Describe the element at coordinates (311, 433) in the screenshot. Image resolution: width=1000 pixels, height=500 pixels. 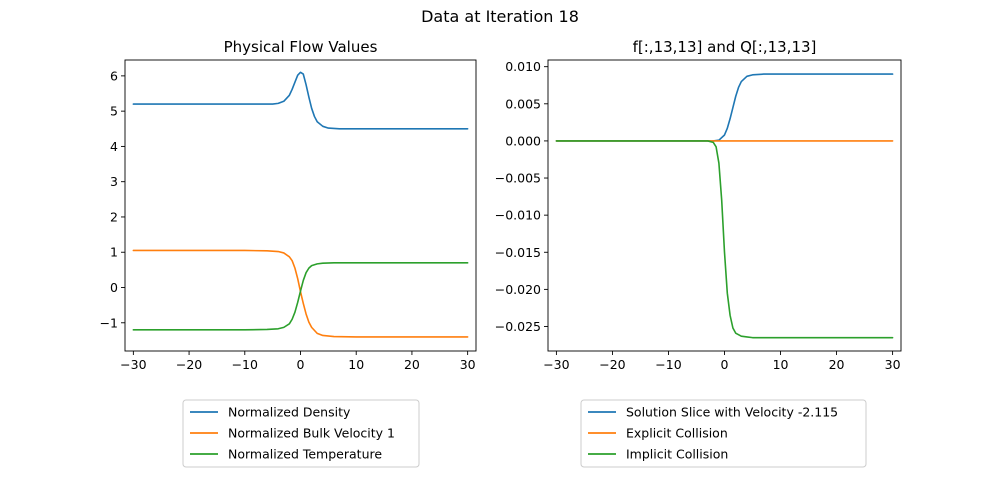
I see `legend-label: Normalized Bulk Velocity 1` at that location.